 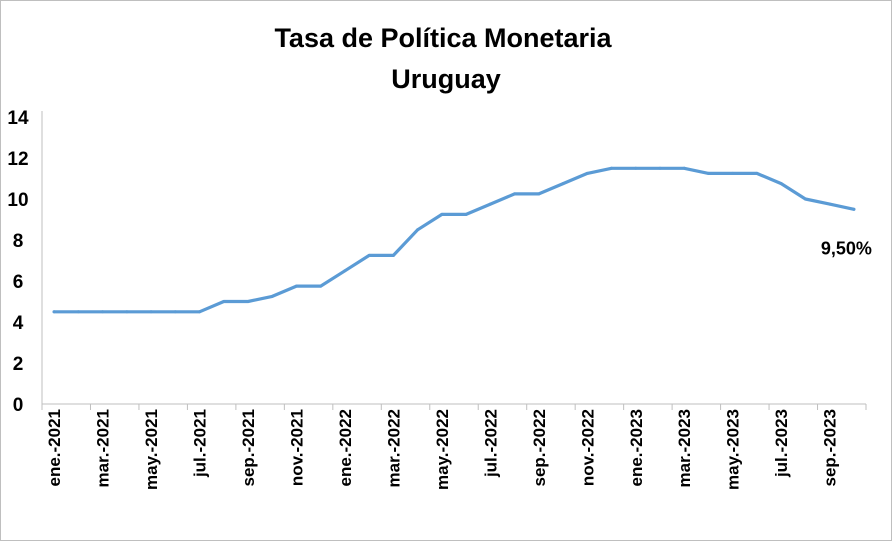 I want to click on x-tick-label: jul.-2022, so click(x=490, y=443).